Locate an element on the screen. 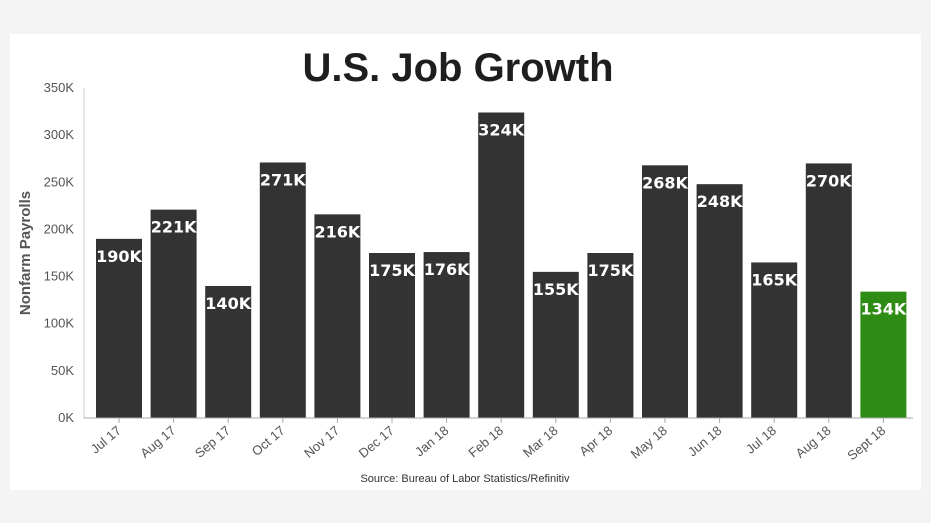 Image resolution: width=931 pixels, height=523 pixels. x-tick-label: Jul 17 is located at coordinates (106, 440).